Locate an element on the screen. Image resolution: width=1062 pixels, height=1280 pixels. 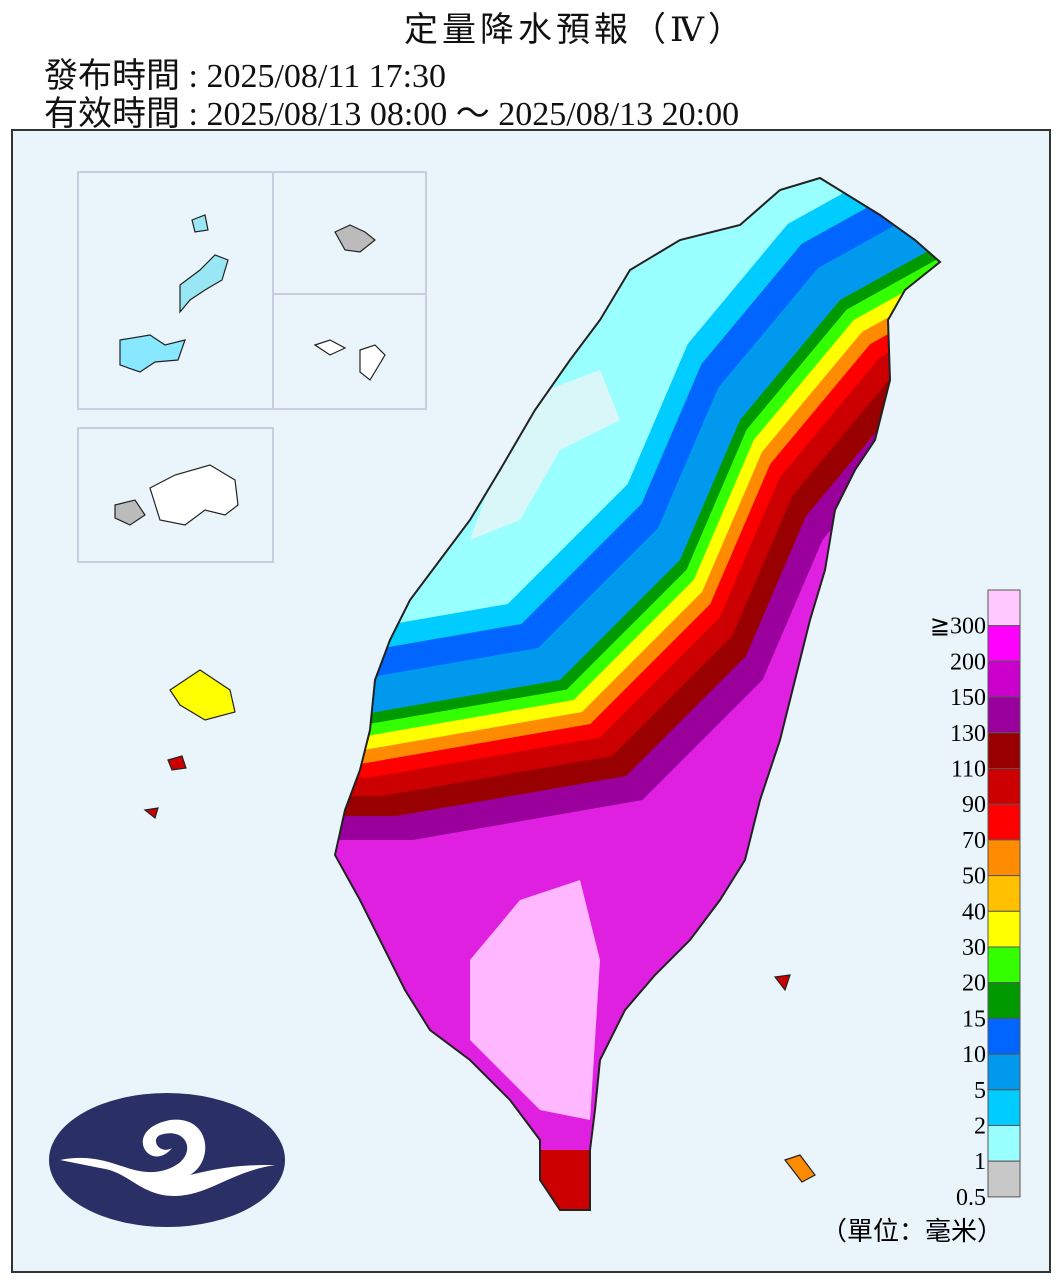
legend-label: 90 is located at coordinates (974, 805).